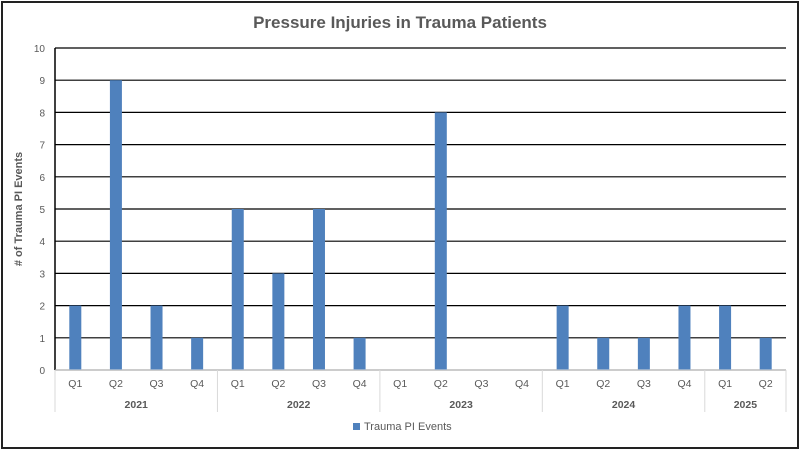 This screenshot has width=800, height=450. I want to click on y-axis-label: # of Trauma PI Events, so click(19, 209).